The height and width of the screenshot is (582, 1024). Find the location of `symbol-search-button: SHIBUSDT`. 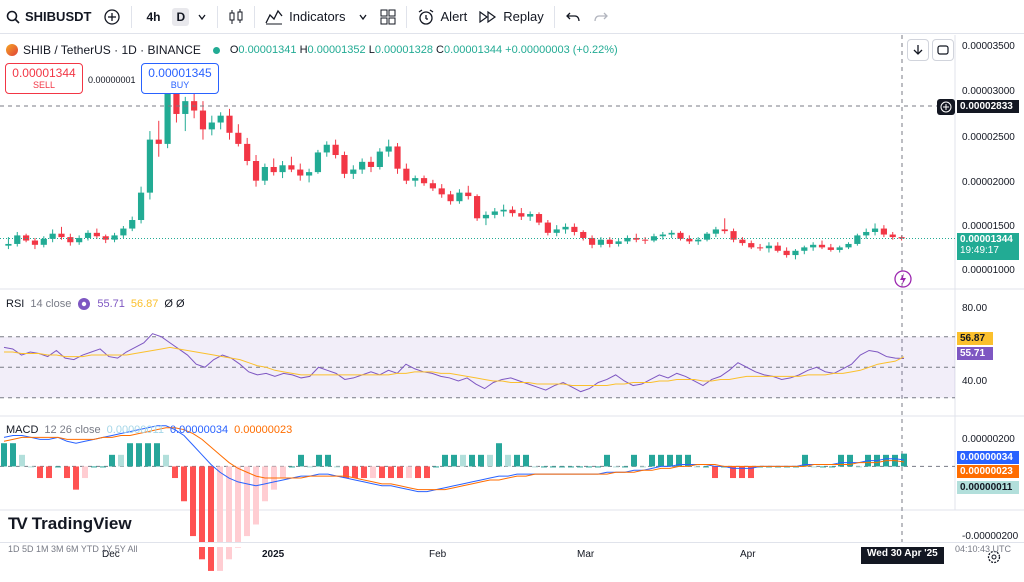

symbol-search-button: SHIBUSDT is located at coordinates (48, 17).